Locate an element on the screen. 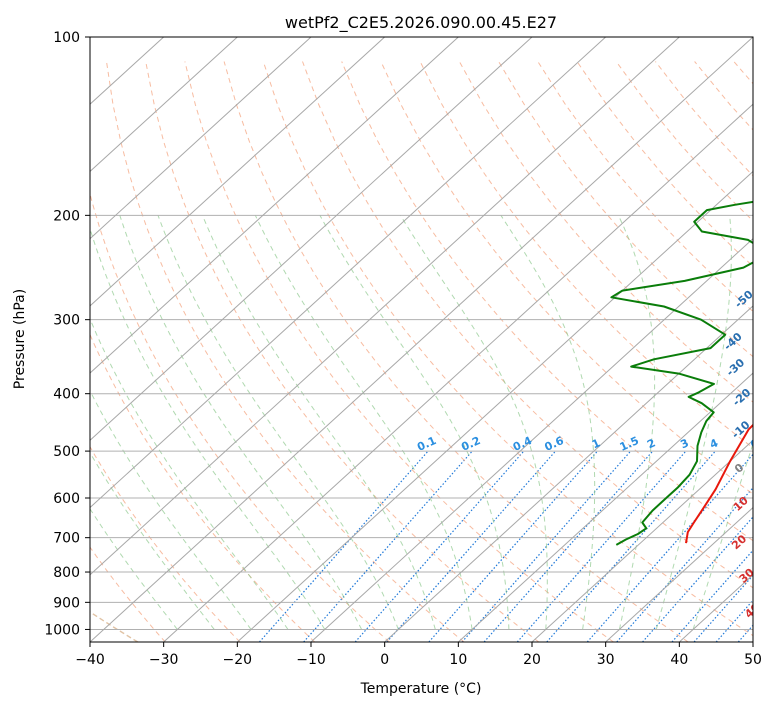 This screenshot has width=775, height=708. y-tick-label: 100 is located at coordinates (66, 38).